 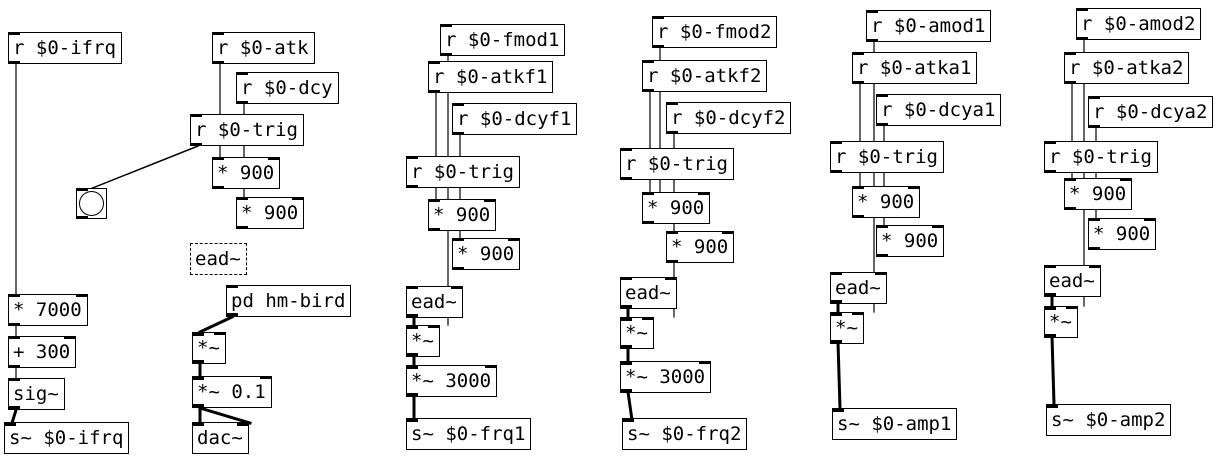 What do you see at coordinates (1139, 24) in the screenshot?
I see `receive-amod2-object: r $0-amod2` at bounding box center [1139, 24].